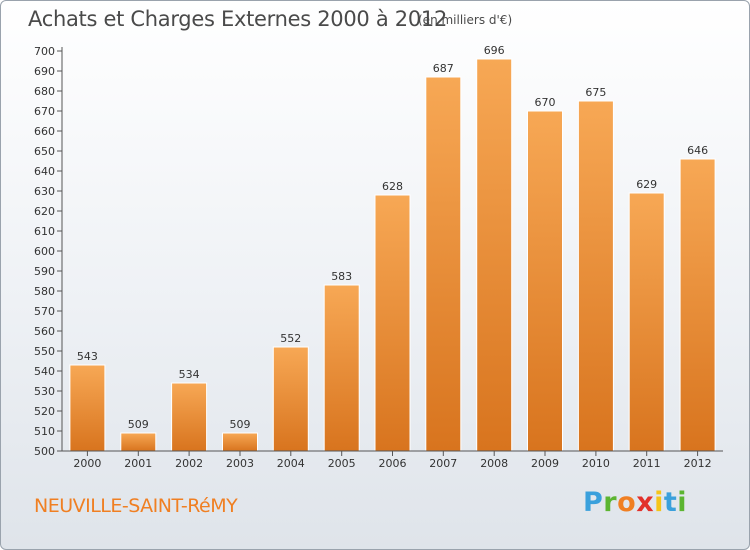 The height and width of the screenshot is (550, 750). I want to click on y-tick-label-560: 560, so click(44, 331).